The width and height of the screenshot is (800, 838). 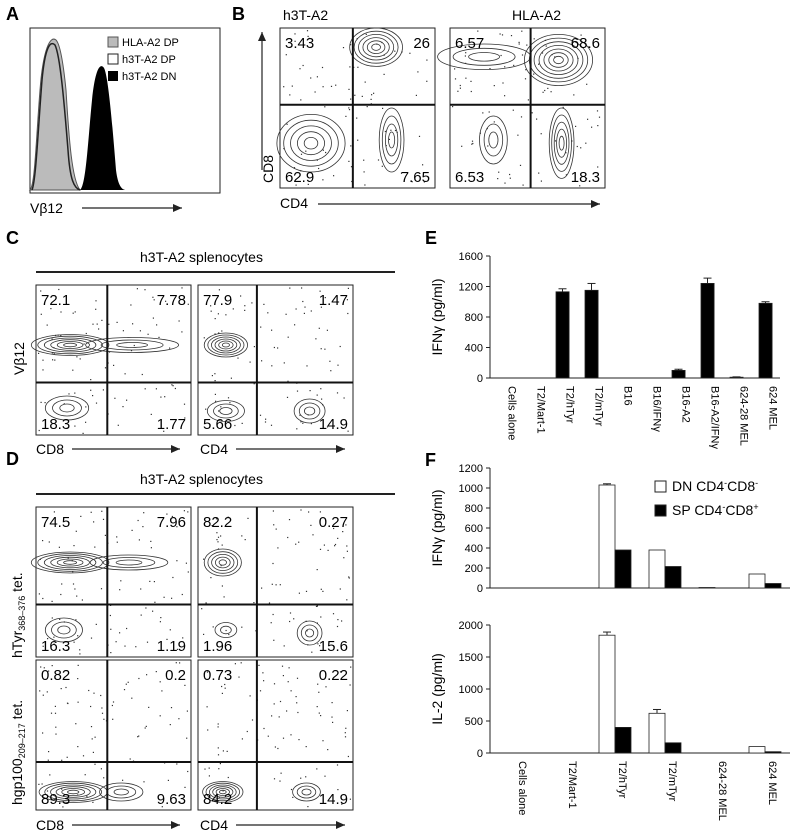 What do you see at coordinates (706, 498) in the screenshot?
I see `panel-f-legend: DN CD4-CD8- SP CD4-CD8+` at bounding box center [706, 498].